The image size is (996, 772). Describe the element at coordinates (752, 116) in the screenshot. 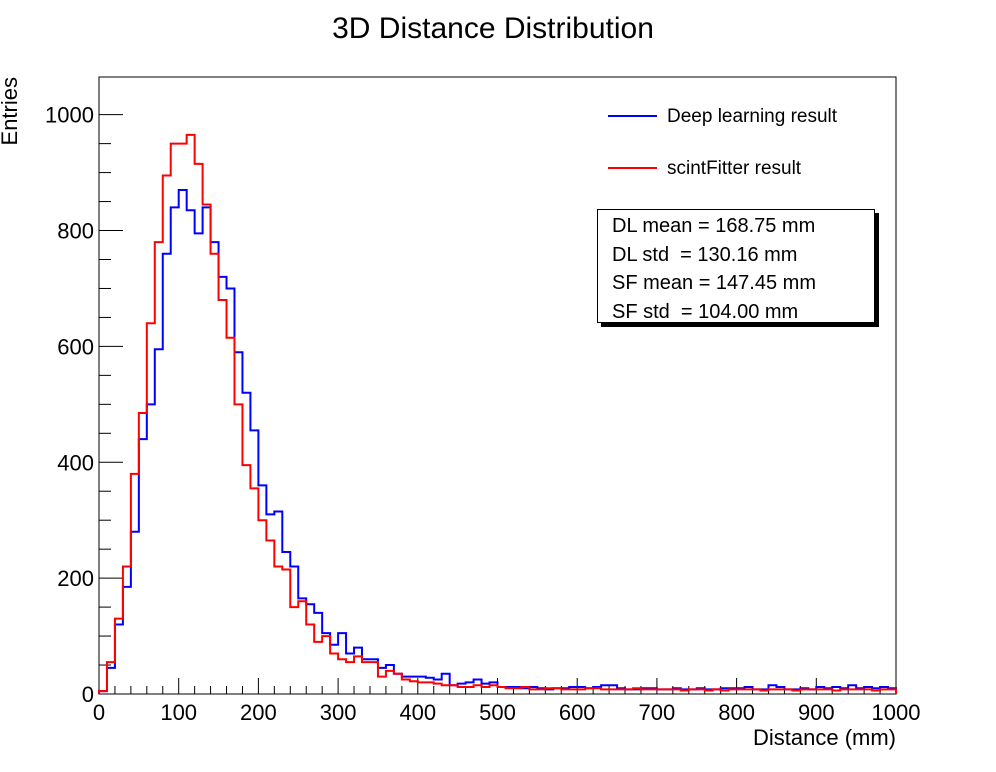

I see `legend-label-deep-learning: Deep learning result` at that location.